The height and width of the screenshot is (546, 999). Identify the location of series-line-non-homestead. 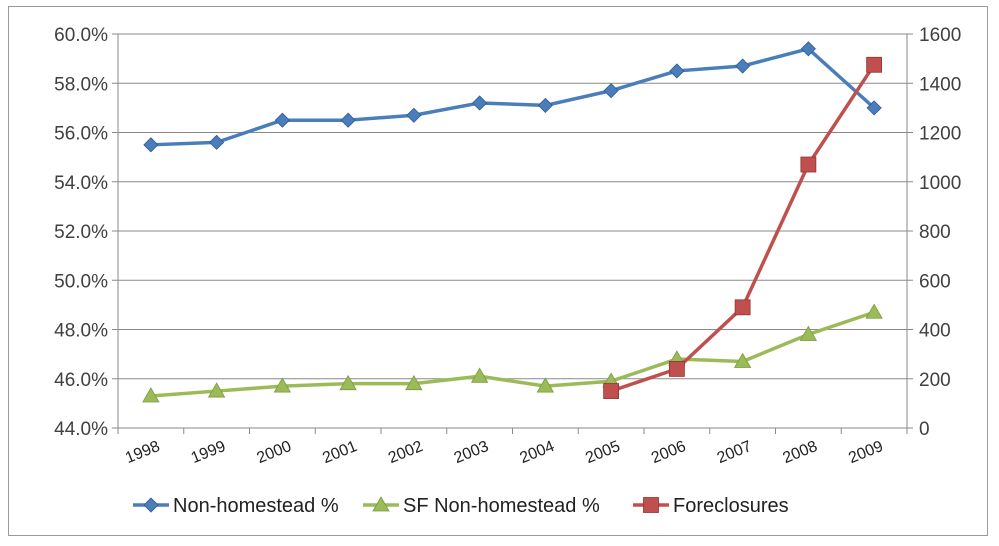
(513, 97).